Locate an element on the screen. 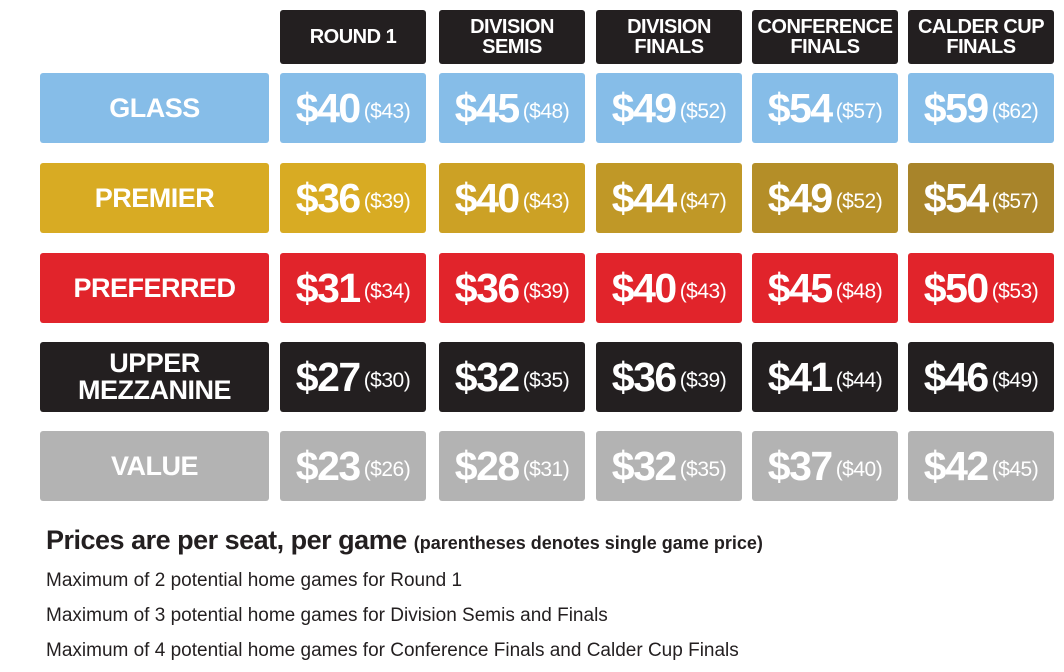  price-cell-premier-1: $36 ($39) is located at coordinates (353, 198).